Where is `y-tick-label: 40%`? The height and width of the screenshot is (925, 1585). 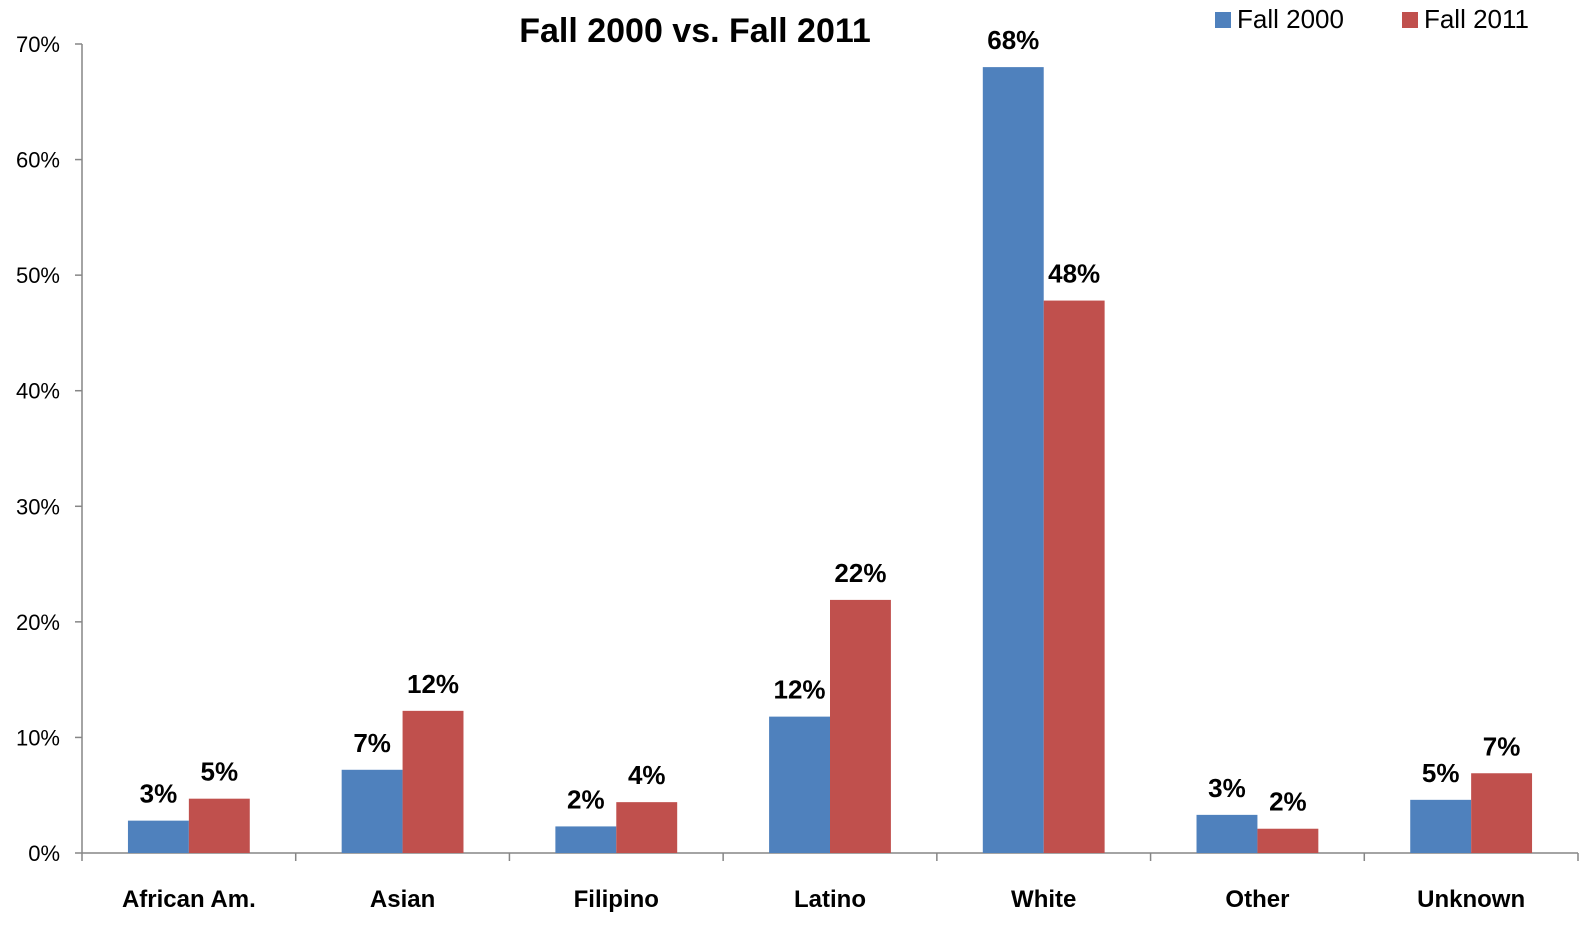 y-tick-label: 40% is located at coordinates (38, 391).